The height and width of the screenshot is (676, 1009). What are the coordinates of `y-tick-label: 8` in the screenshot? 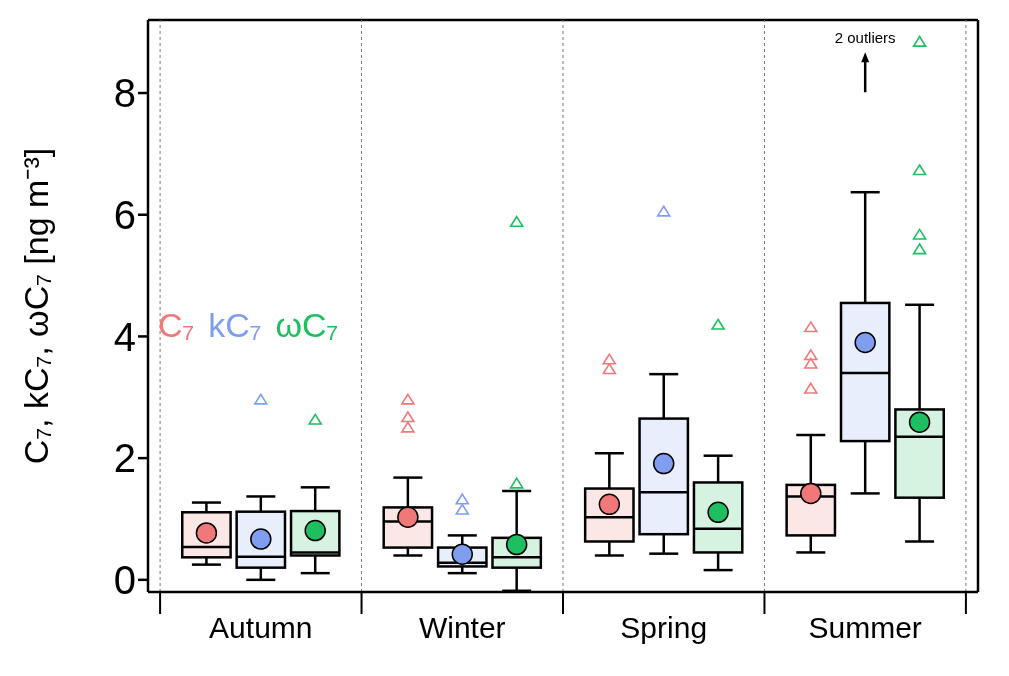 It's located at (124, 93).